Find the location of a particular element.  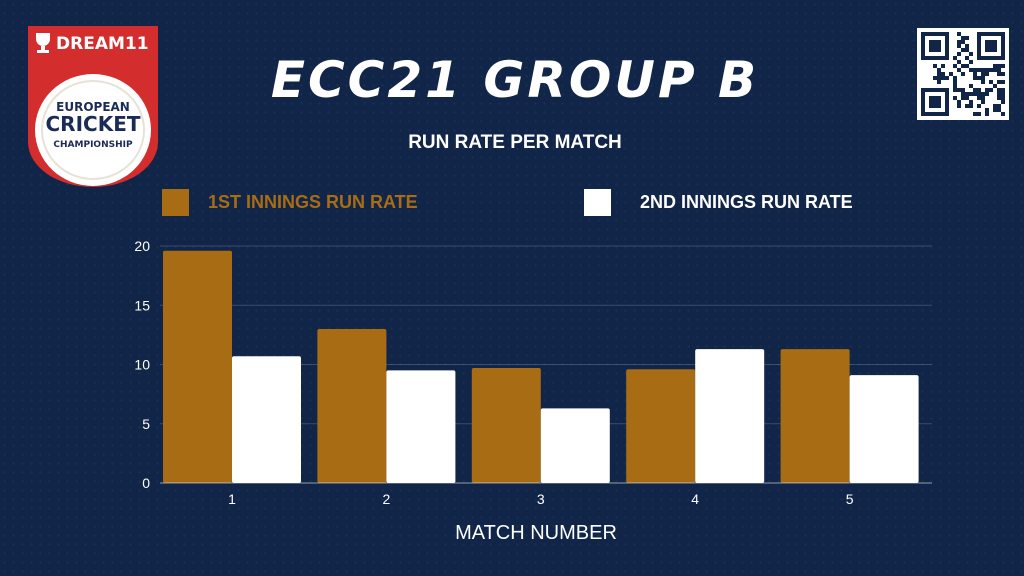

y-tick-label: 0 is located at coordinates (146, 483).